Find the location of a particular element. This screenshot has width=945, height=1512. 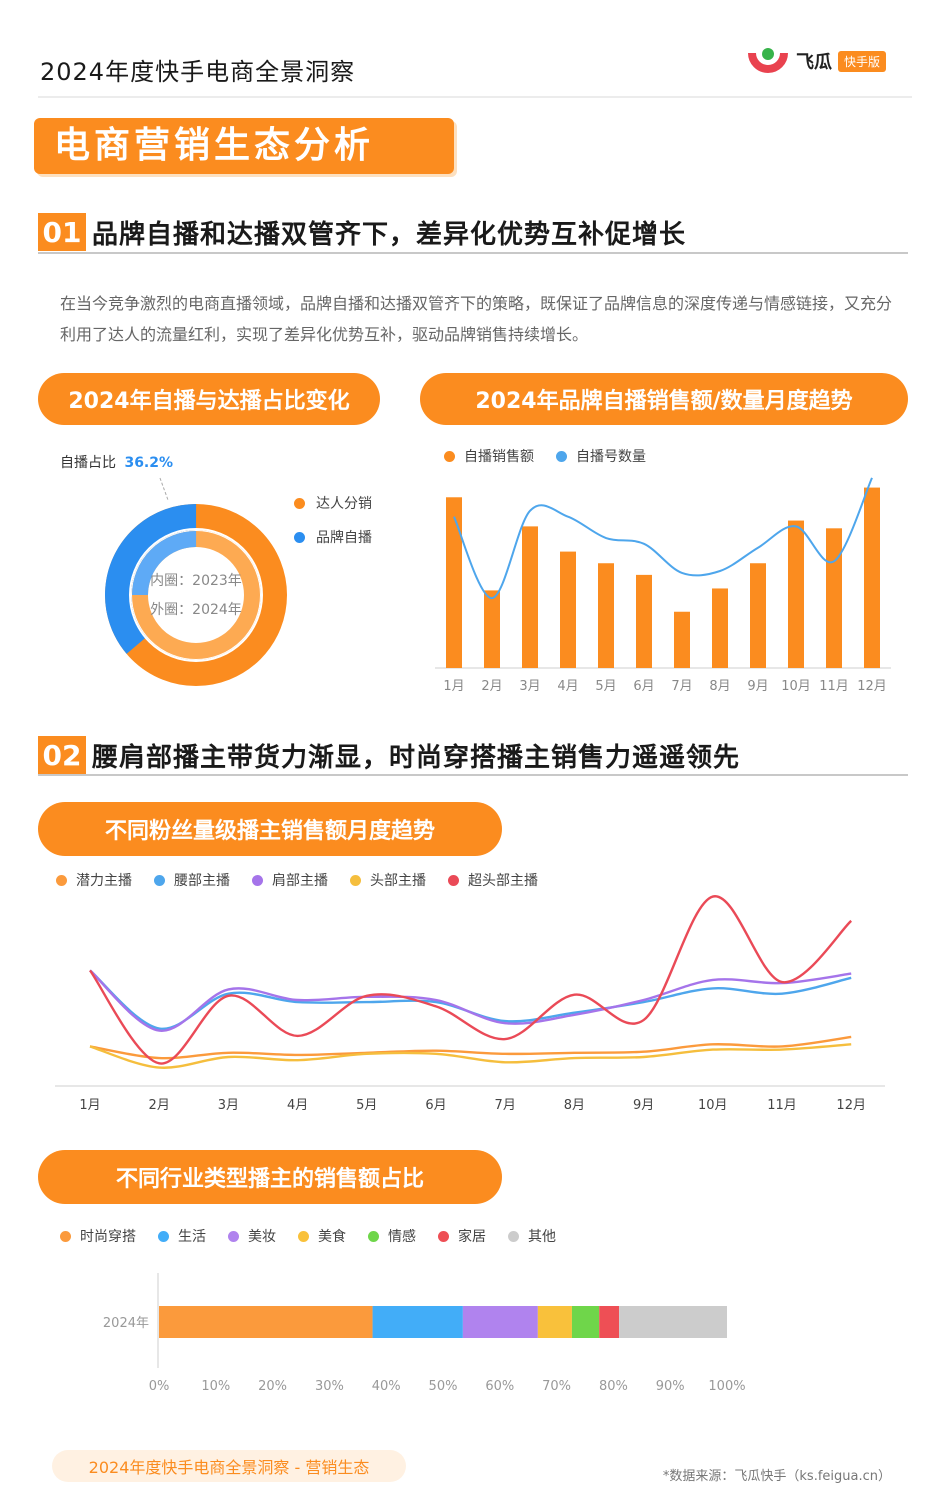

stack-chart-x-tick: 70% is located at coordinates (556, 1386).